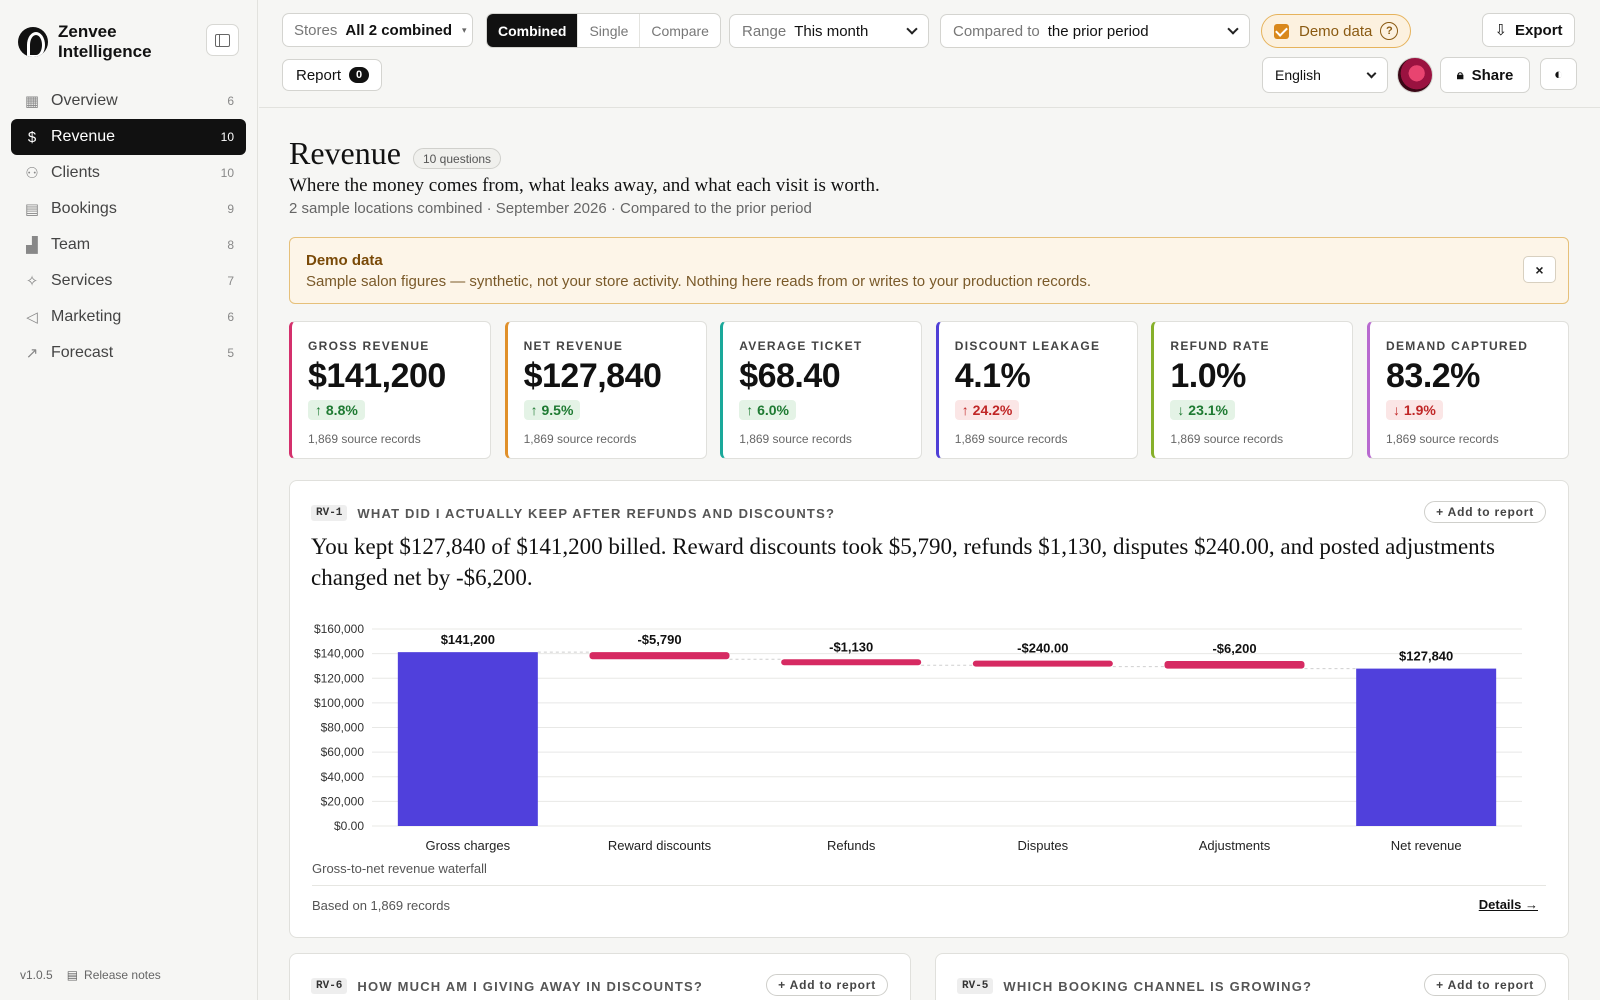 The image size is (1600, 1000). What do you see at coordinates (339, 678) in the screenshot?
I see `y-tick-label: $120,000` at bounding box center [339, 678].